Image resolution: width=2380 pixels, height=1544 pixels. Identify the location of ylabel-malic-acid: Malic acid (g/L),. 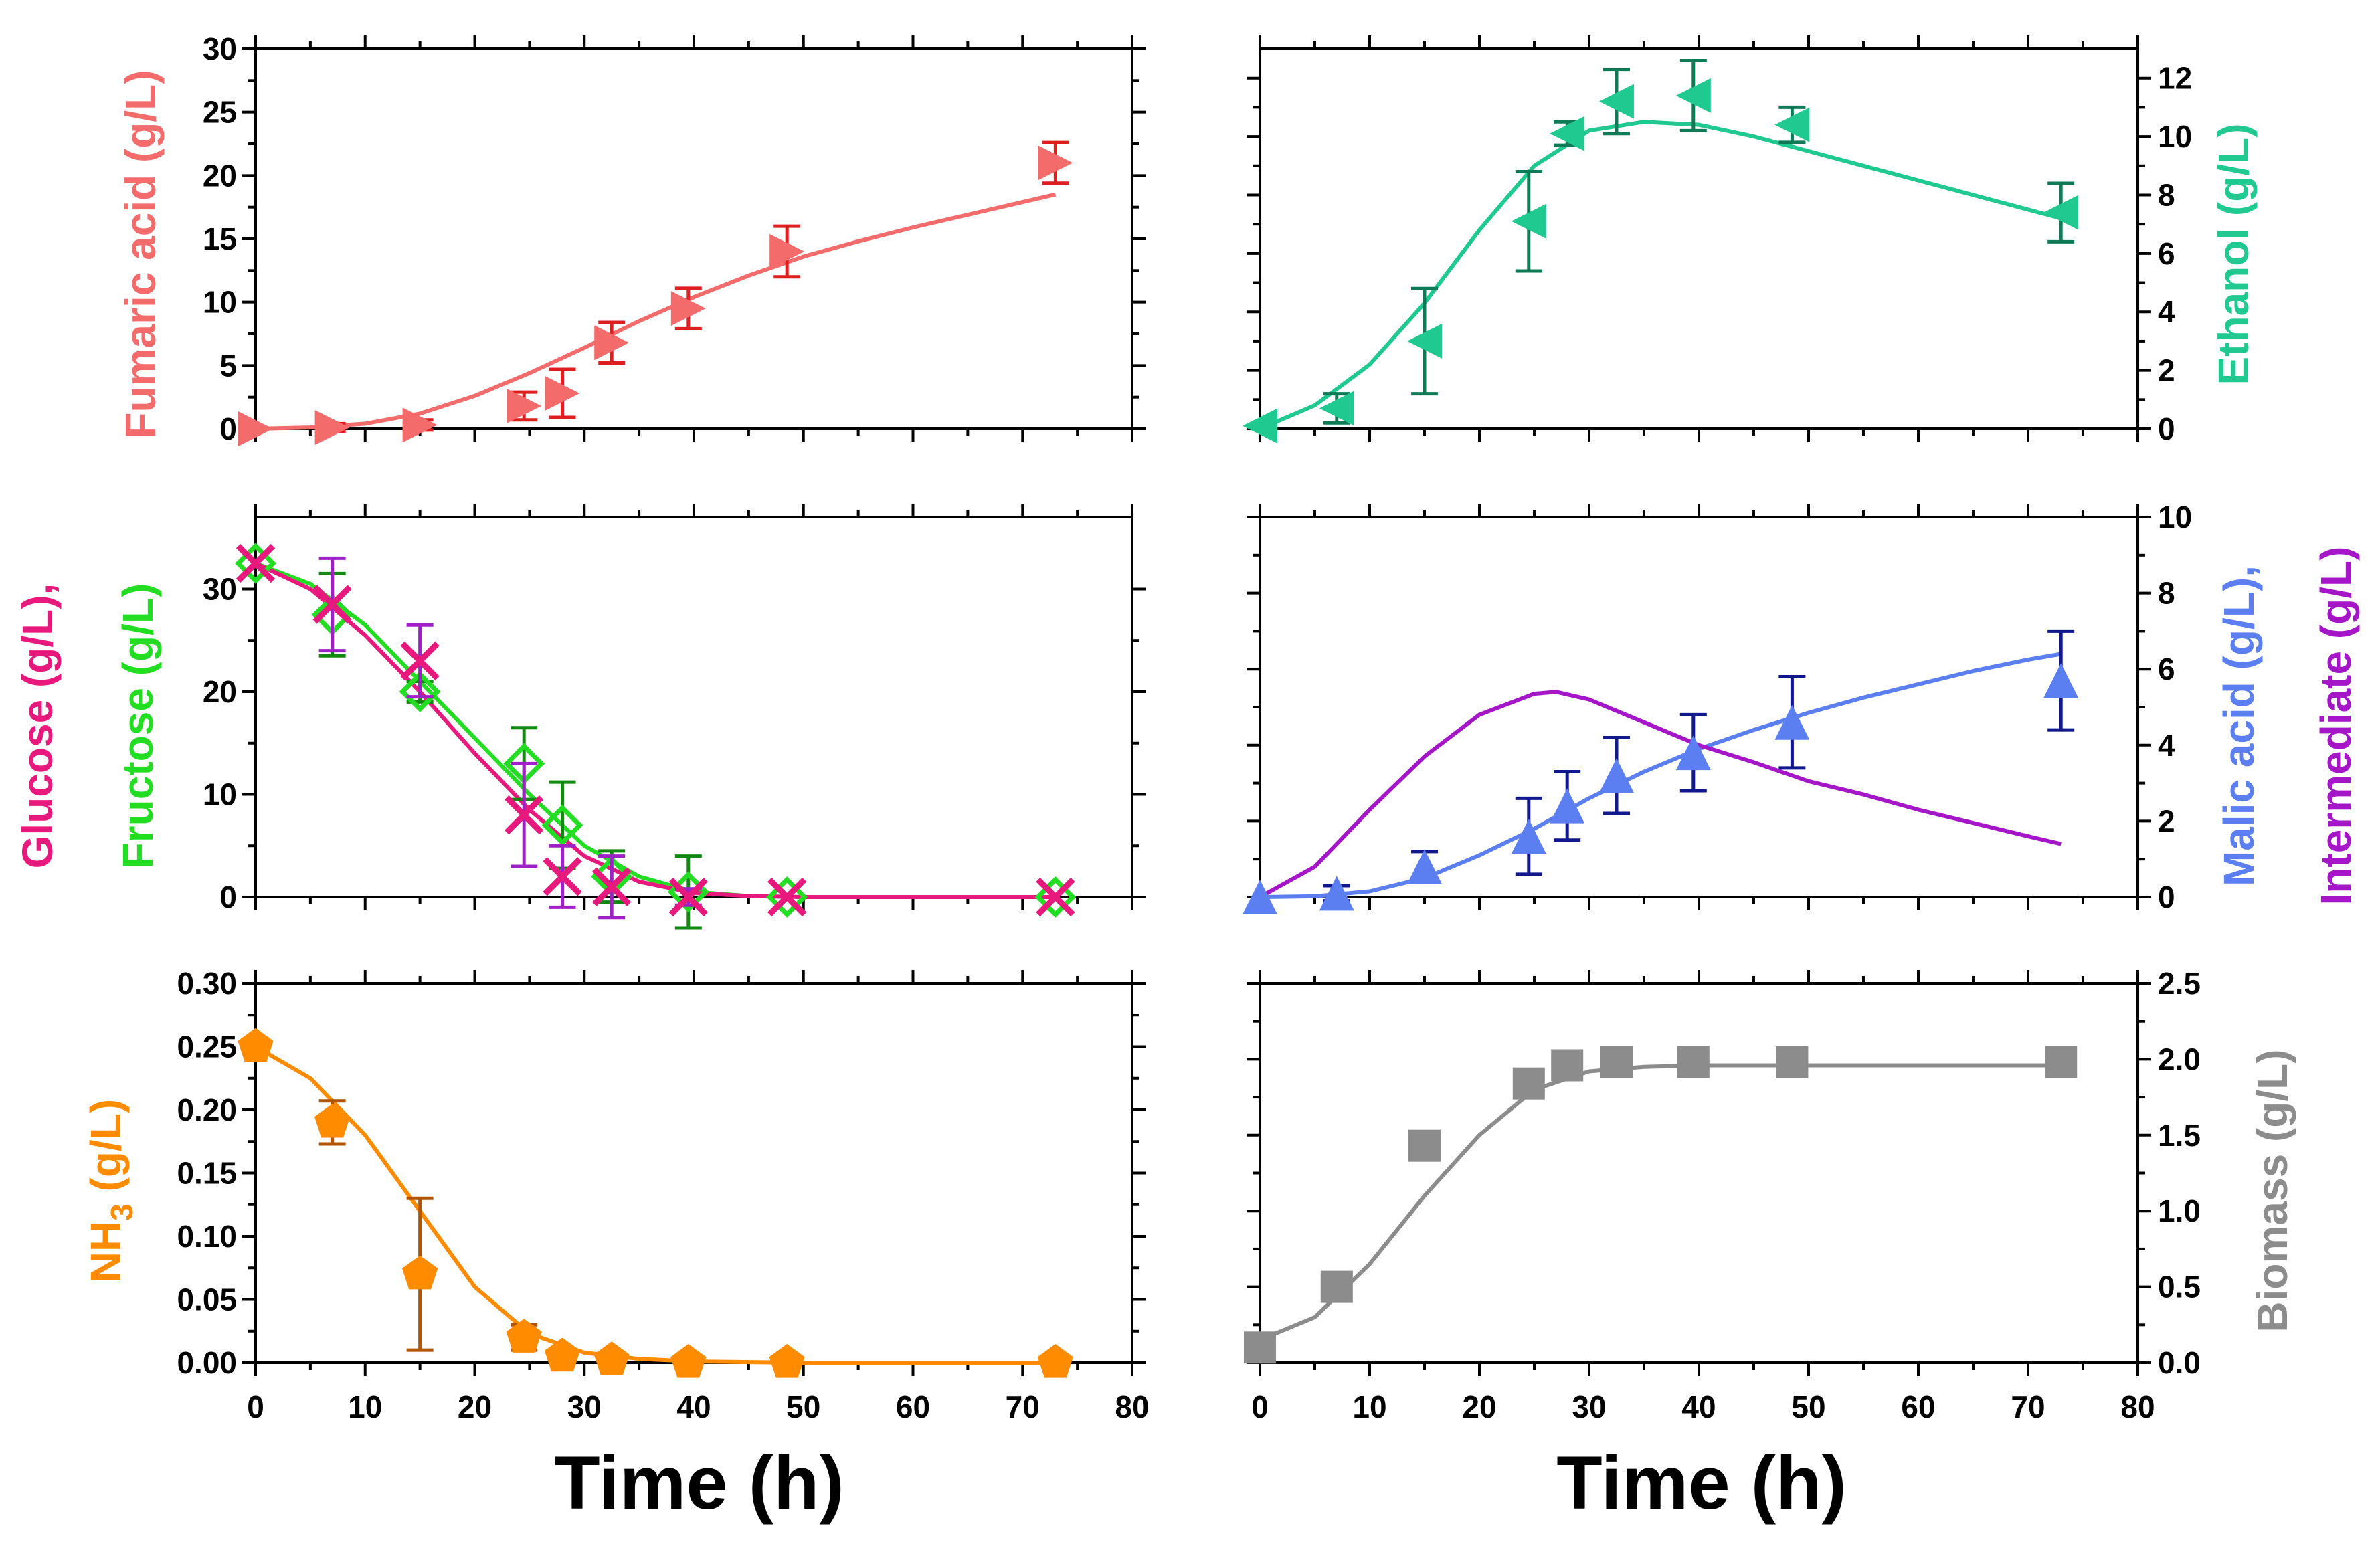
(2239, 725).